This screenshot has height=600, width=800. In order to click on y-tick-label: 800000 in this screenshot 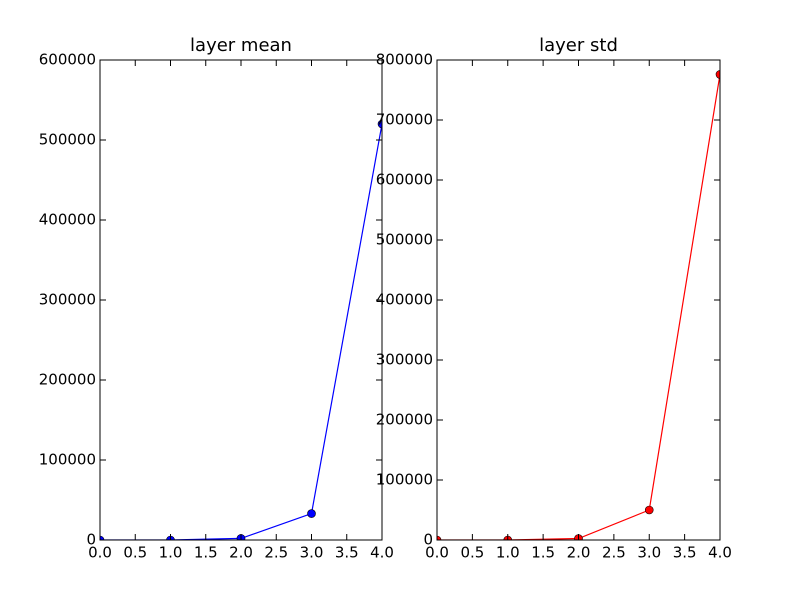, I will do `click(404, 60)`.